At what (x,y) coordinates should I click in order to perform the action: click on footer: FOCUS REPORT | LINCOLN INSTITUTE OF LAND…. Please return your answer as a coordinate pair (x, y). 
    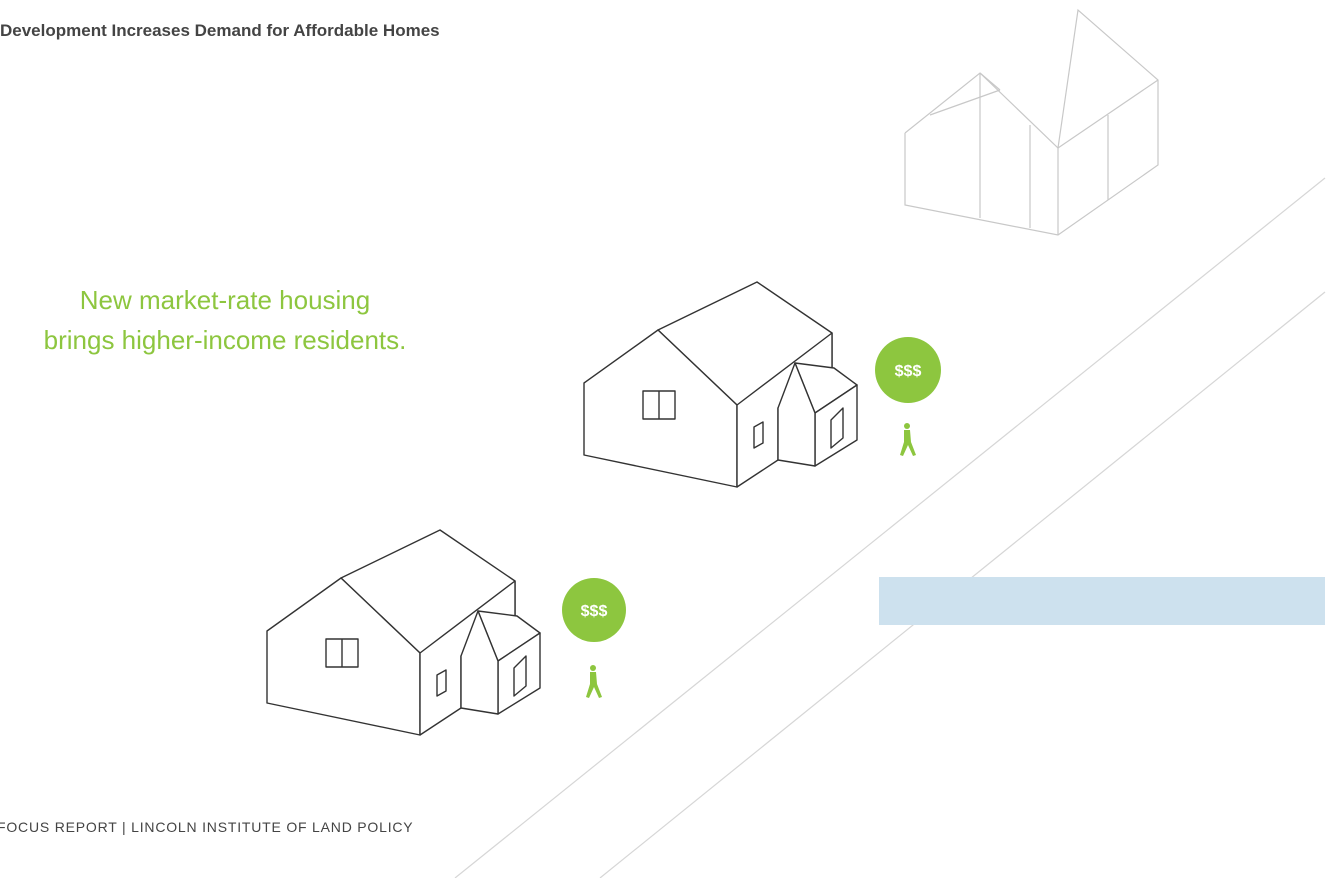
    Looking at the image, I should click on (206, 827).